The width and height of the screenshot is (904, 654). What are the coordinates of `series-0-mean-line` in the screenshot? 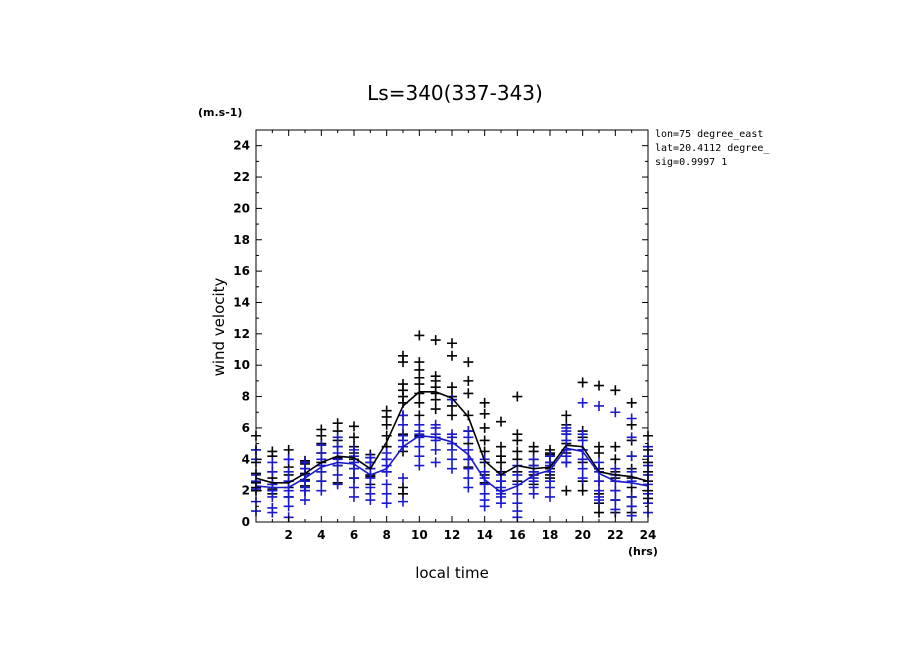 It's located at (452, 437).